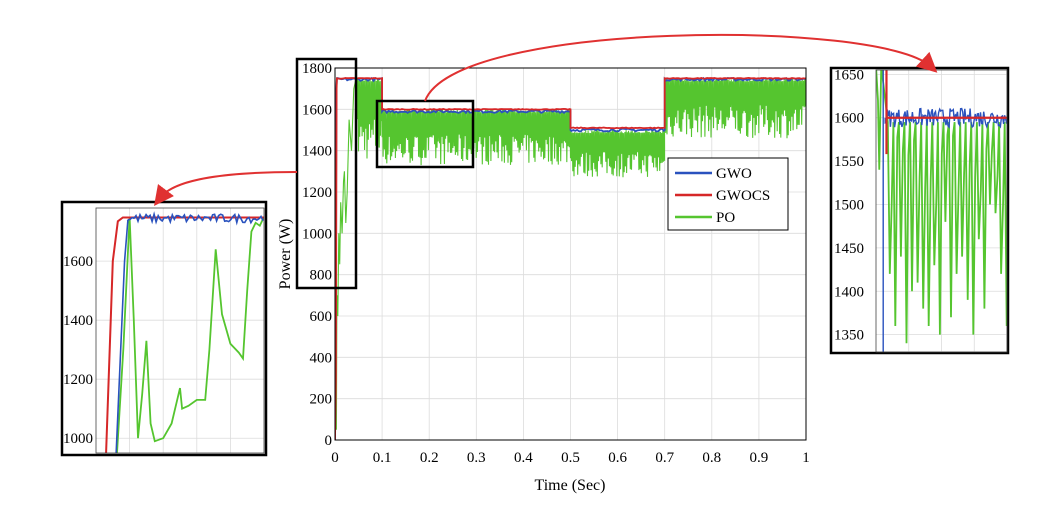 The width and height of the screenshot is (1062, 510). What do you see at coordinates (523, 458) in the screenshot?
I see `main-x-tick-label: 0.4` at bounding box center [523, 458].